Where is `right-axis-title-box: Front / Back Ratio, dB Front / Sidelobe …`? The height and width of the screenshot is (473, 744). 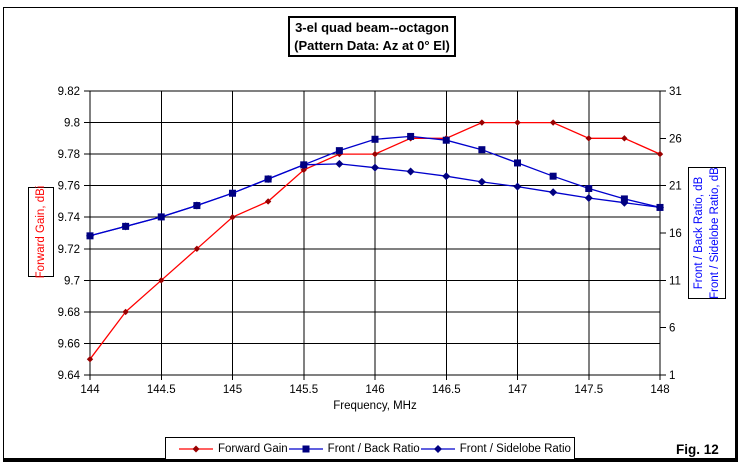 right-axis-title-box: Front / Back Ratio, dB Front / Sidelobe … is located at coordinates (707, 233).